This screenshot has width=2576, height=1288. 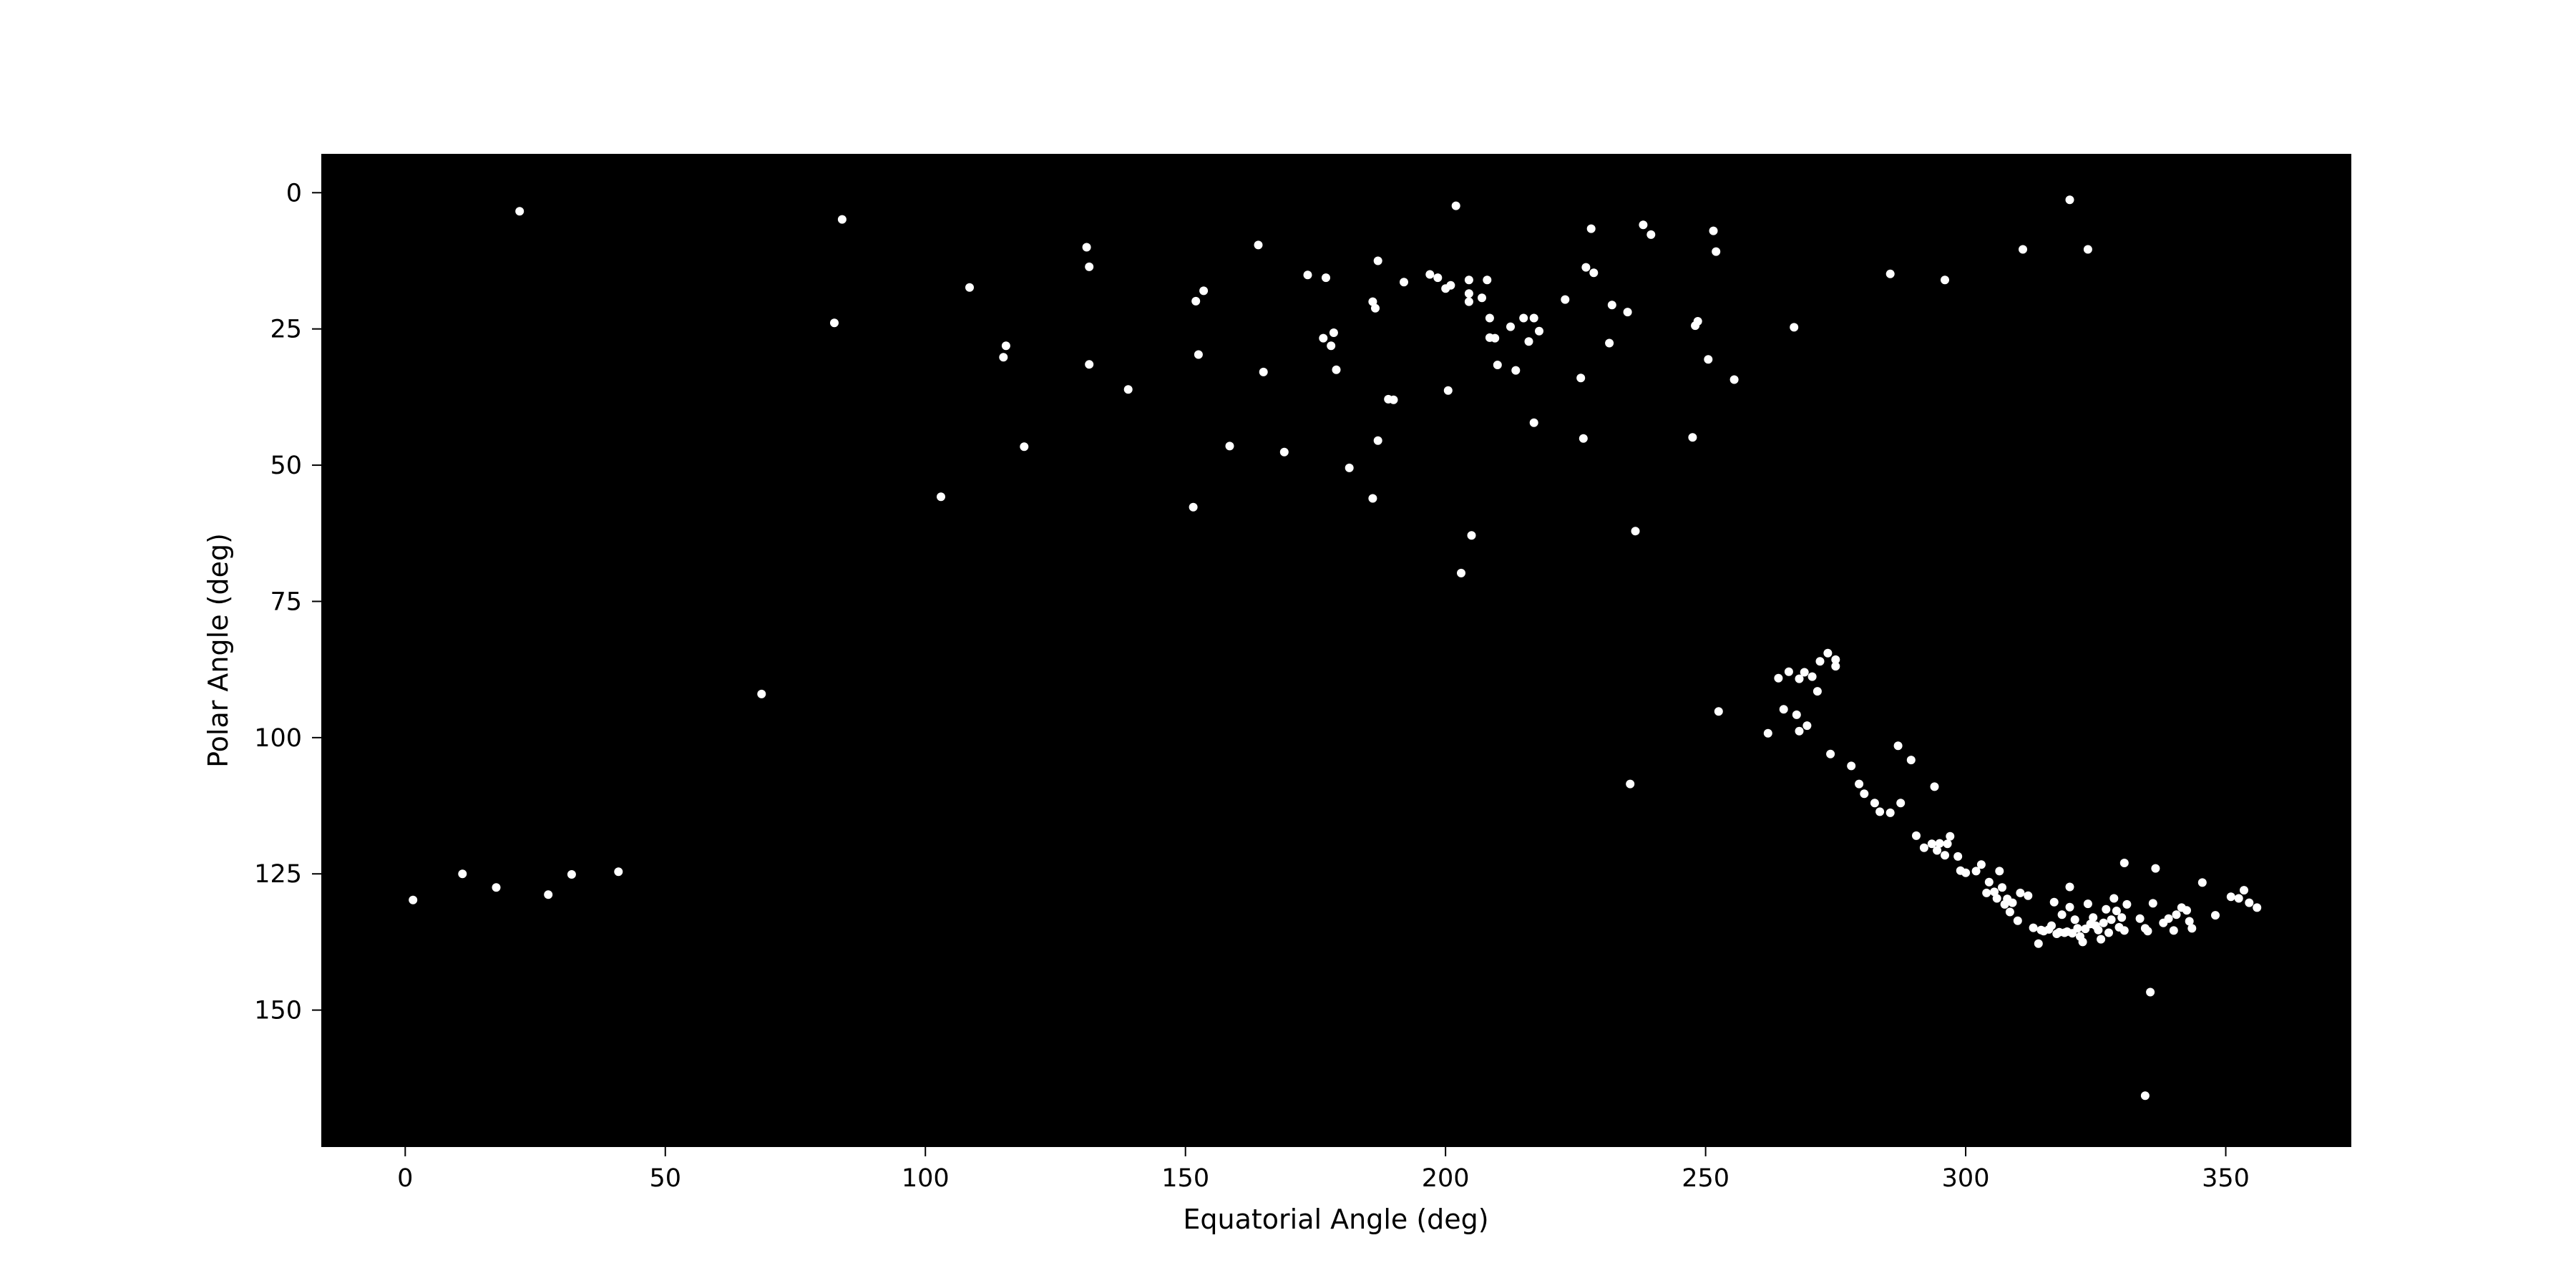 I want to click on x-axis-ticks: 0 50 100 150 200 250 300 350, so click(x=1323, y=1169).